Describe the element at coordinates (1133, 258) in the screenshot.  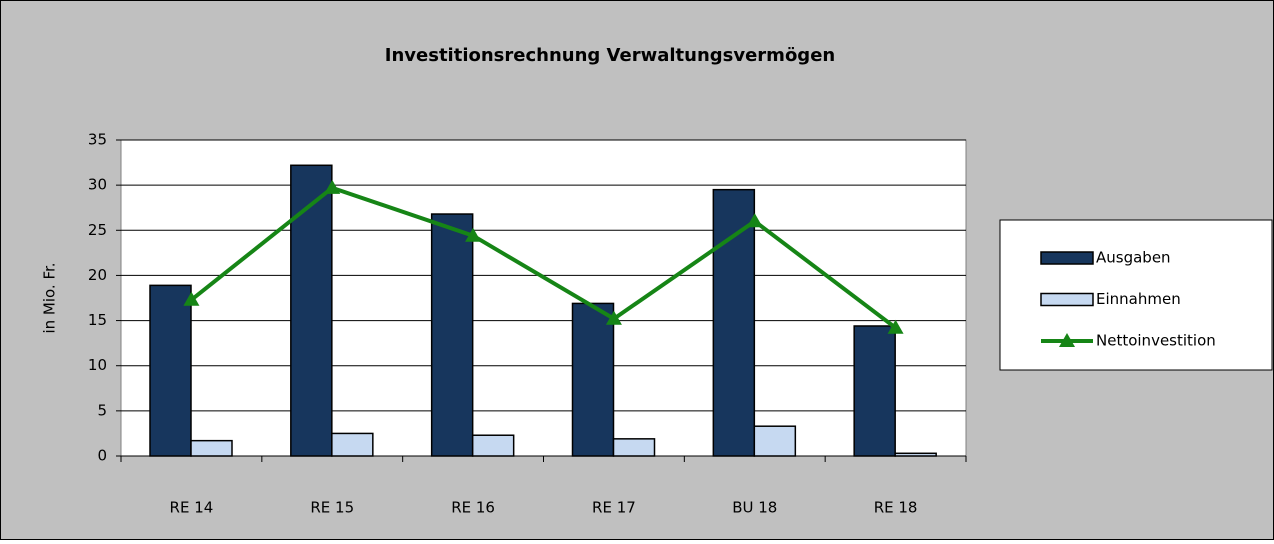
I see `legend-label: Ausgaben` at that location.